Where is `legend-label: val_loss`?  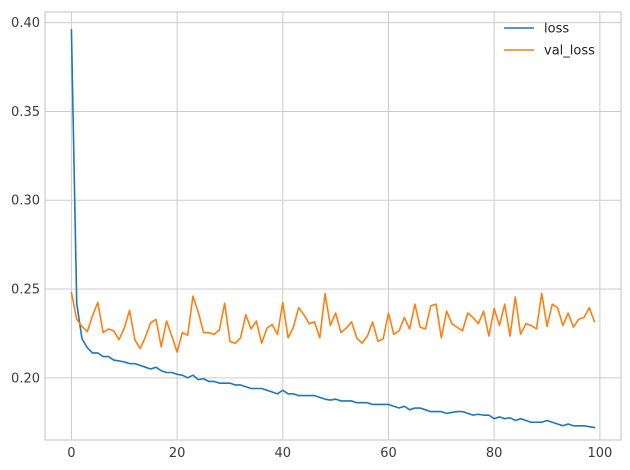
legend-label: val_loss is located at coordinates (569, 51).